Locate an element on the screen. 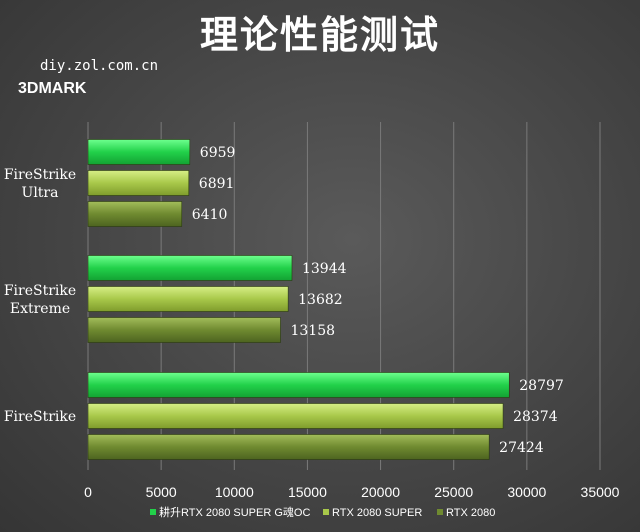 This screenshot has height=532, width=640. site-watermark: diy.zol.com.cn is located at coordinates (99, 66).